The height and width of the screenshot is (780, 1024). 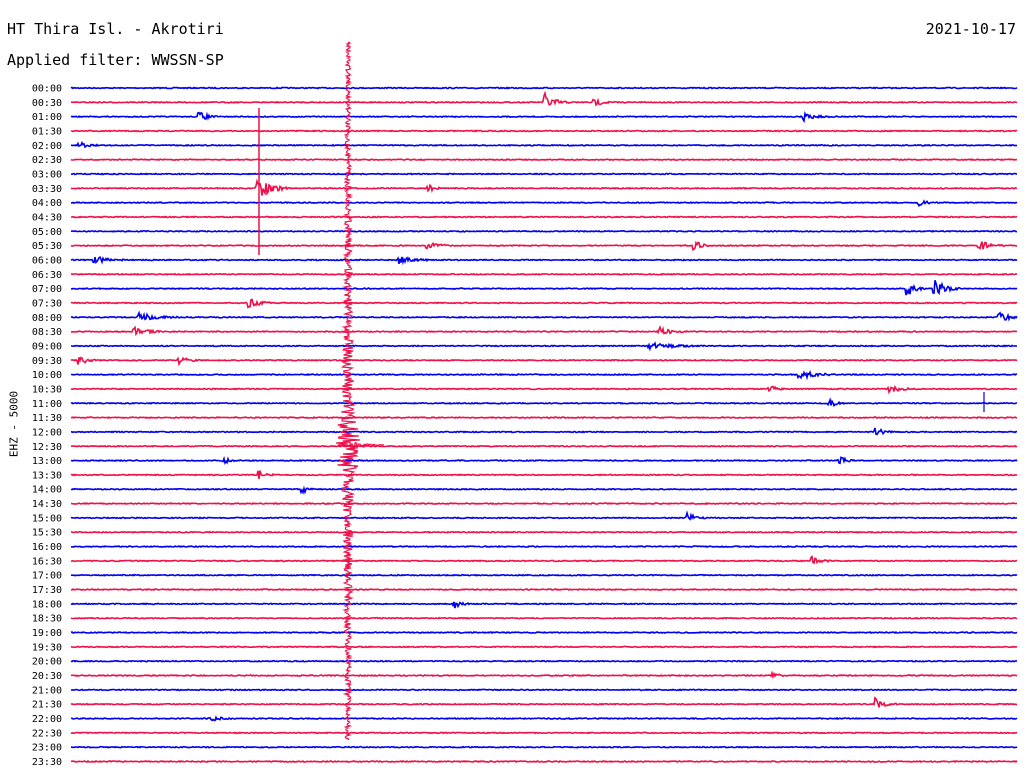 I want to click on time-label: 14:30, so click(x=47, y=504).